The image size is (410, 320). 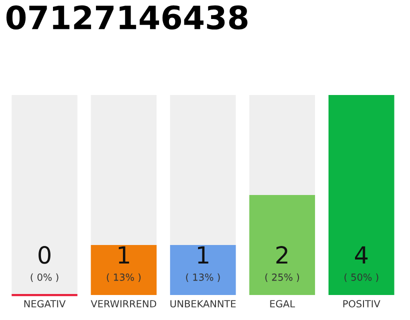 What do you see at coordinates (203, 304) in the screenshot?
I see `x-tick-label: UNBEKANNTE` at bounding box center [203, 304].